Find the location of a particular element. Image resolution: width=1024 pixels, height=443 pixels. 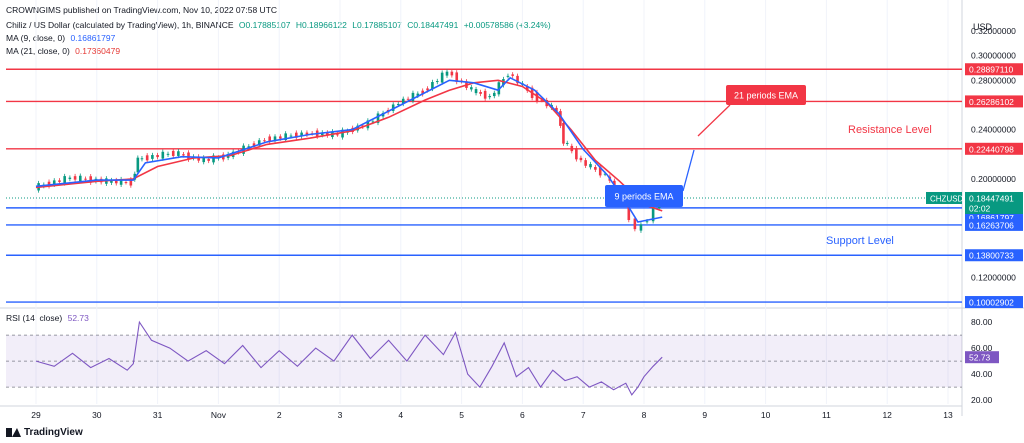

resistance-level-label: Resistance Level is located at coordinates (890, 130).